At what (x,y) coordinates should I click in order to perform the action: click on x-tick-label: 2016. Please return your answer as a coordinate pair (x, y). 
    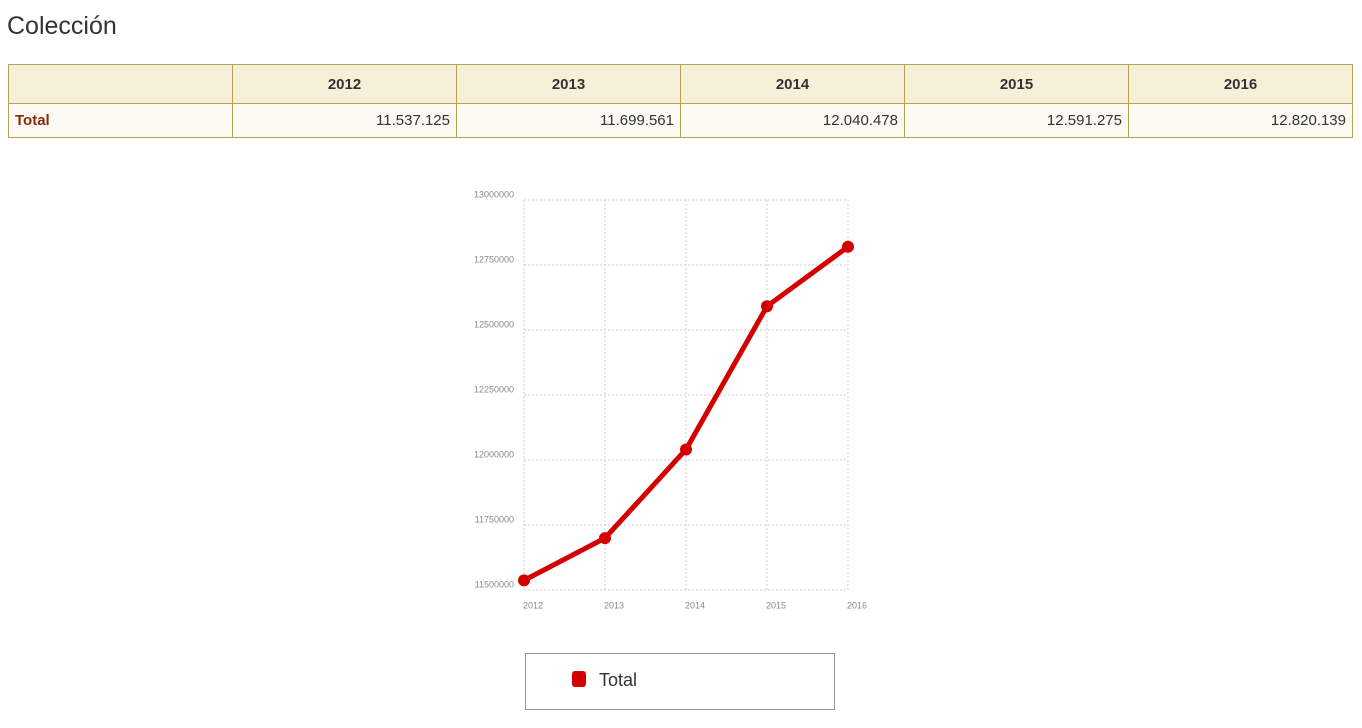
    Looking at the image, I should click on (857, 605).